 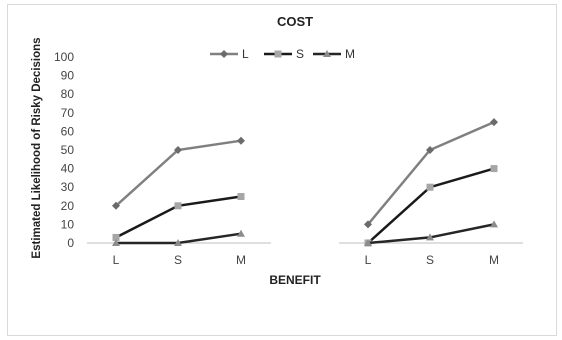 I want to click on y-tick-label: 0, so click(x=70, y=243).